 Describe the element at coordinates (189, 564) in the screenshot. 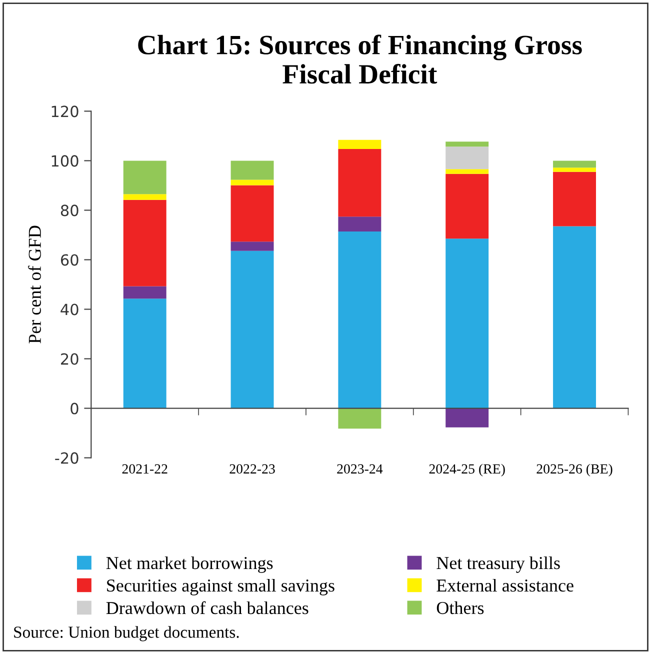

I see `legend-label: Net market borrowings` at that location.